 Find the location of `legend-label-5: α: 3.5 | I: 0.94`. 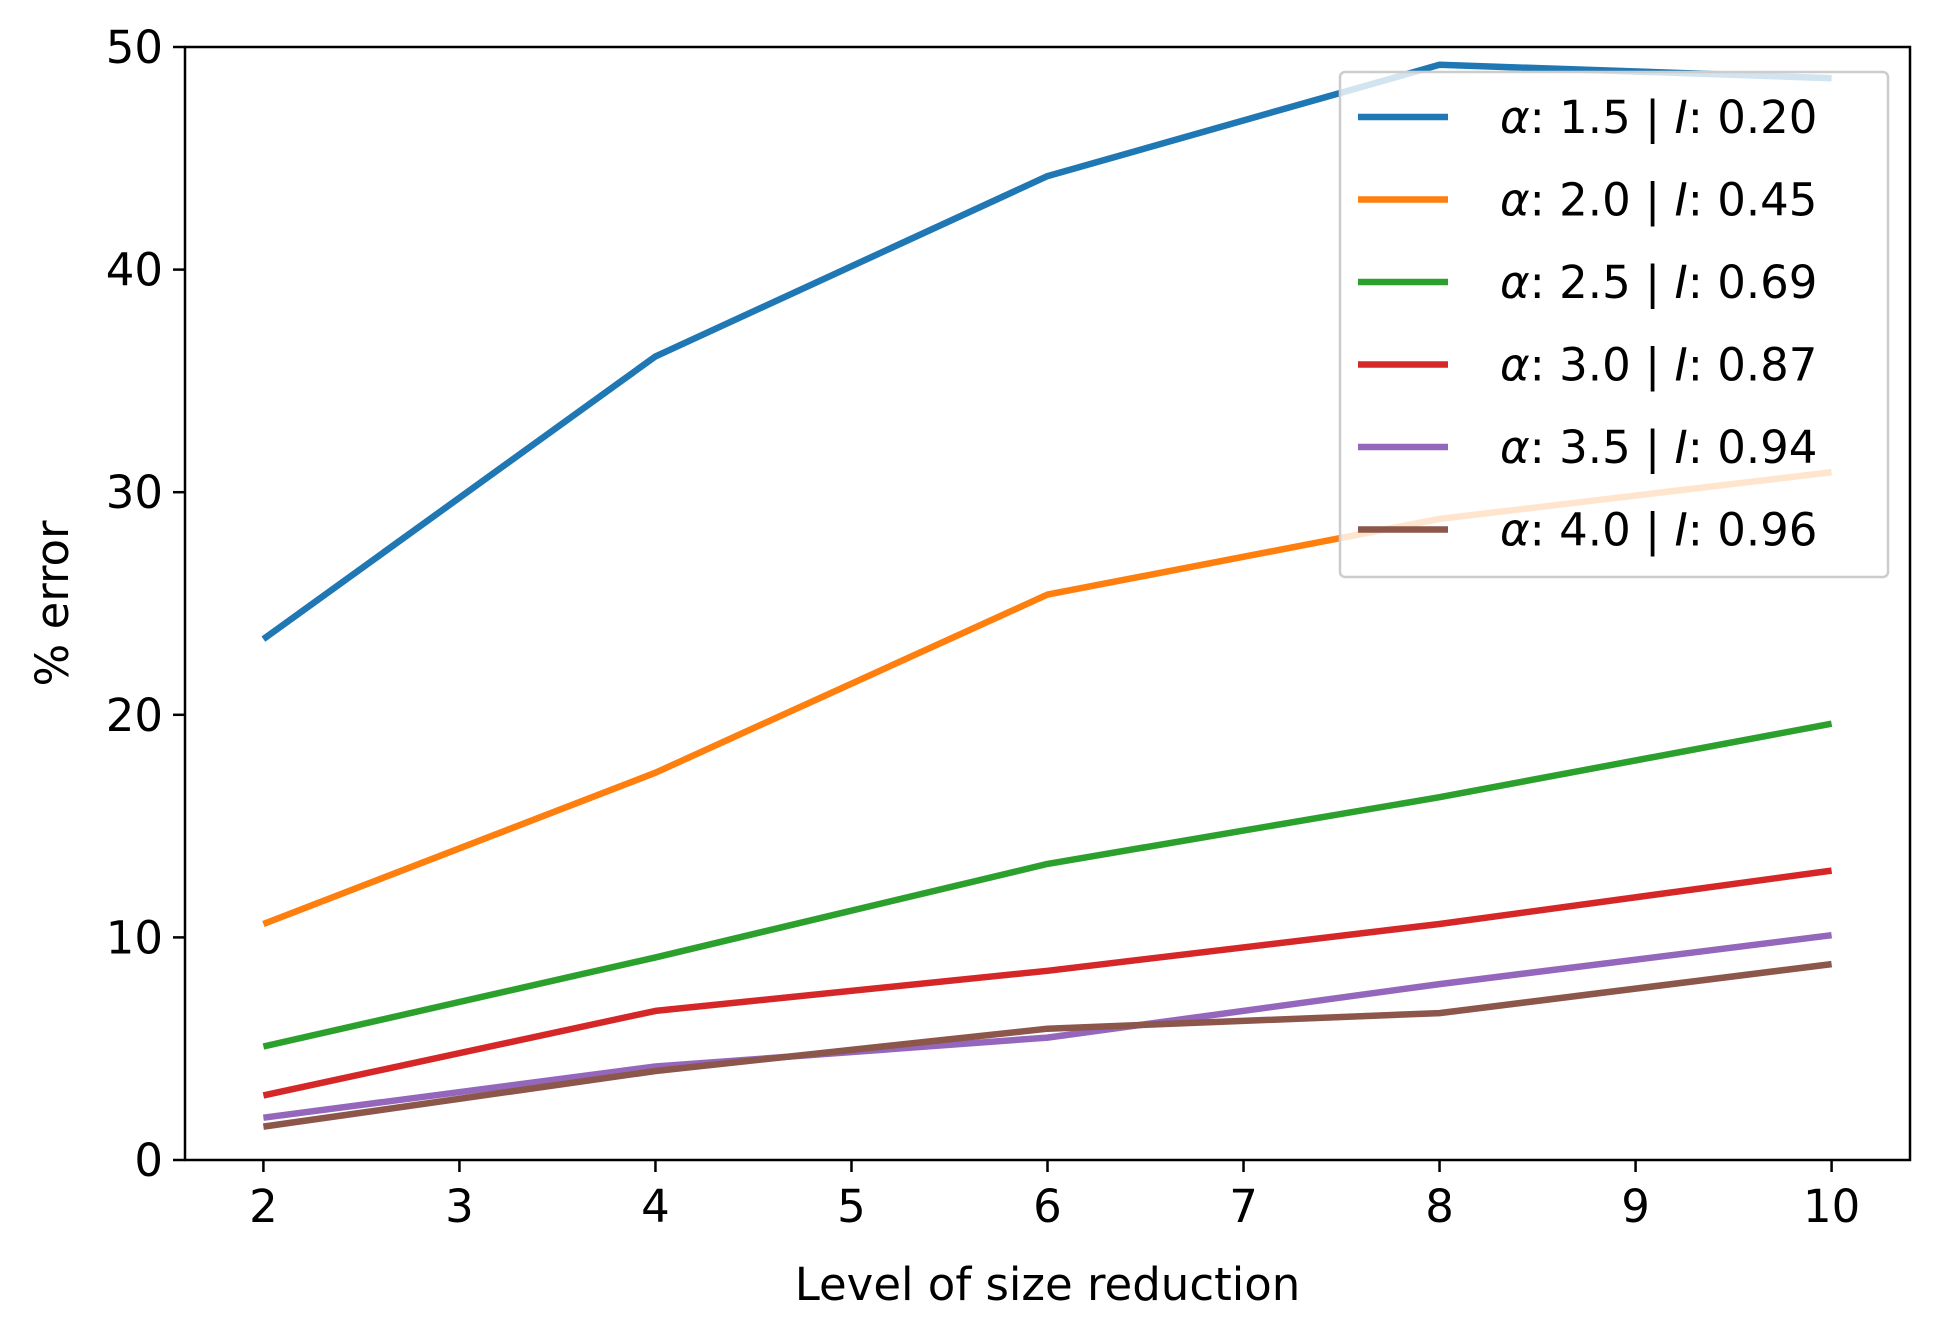

legend-label-5: α: 3.5 | I: 0.94 is located at coordinates (1658, 447).